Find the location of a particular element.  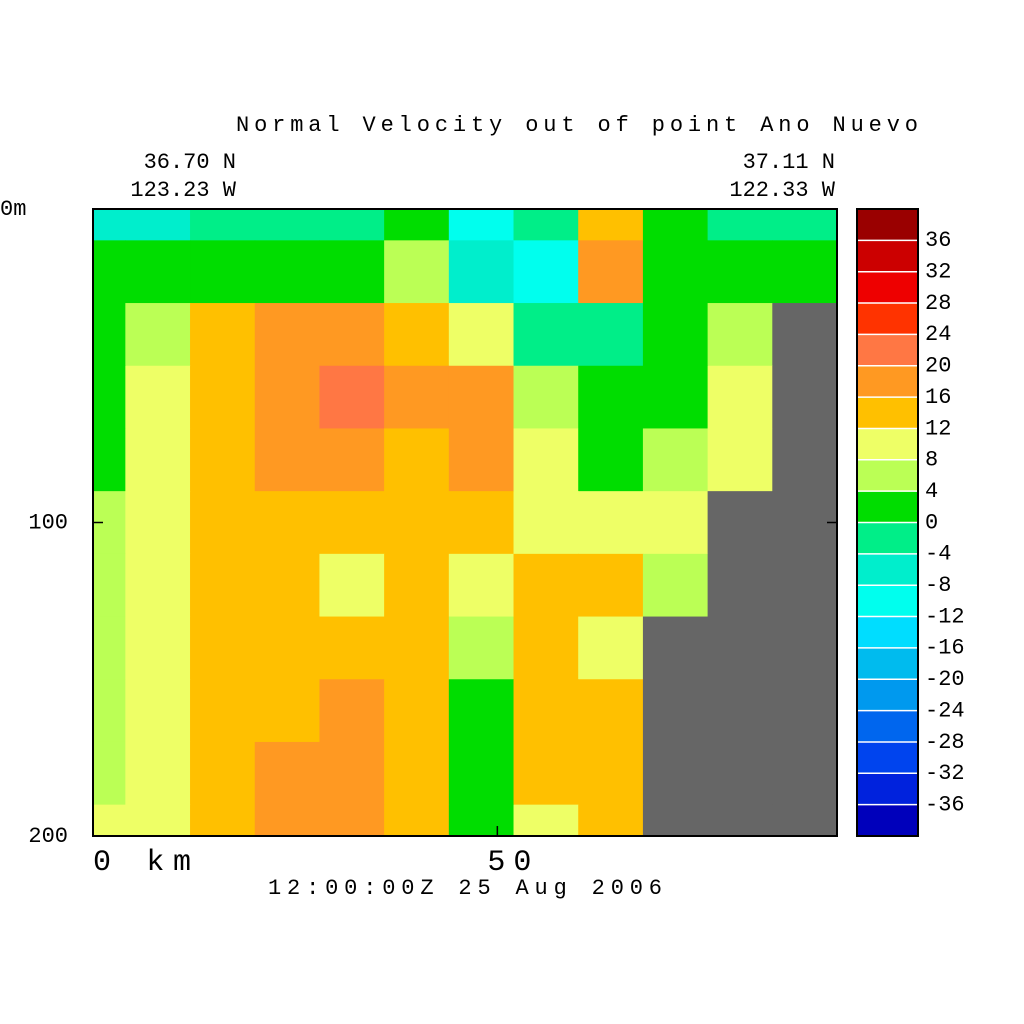

corner-label: 36.70 N is located at coordinates (190, 162).